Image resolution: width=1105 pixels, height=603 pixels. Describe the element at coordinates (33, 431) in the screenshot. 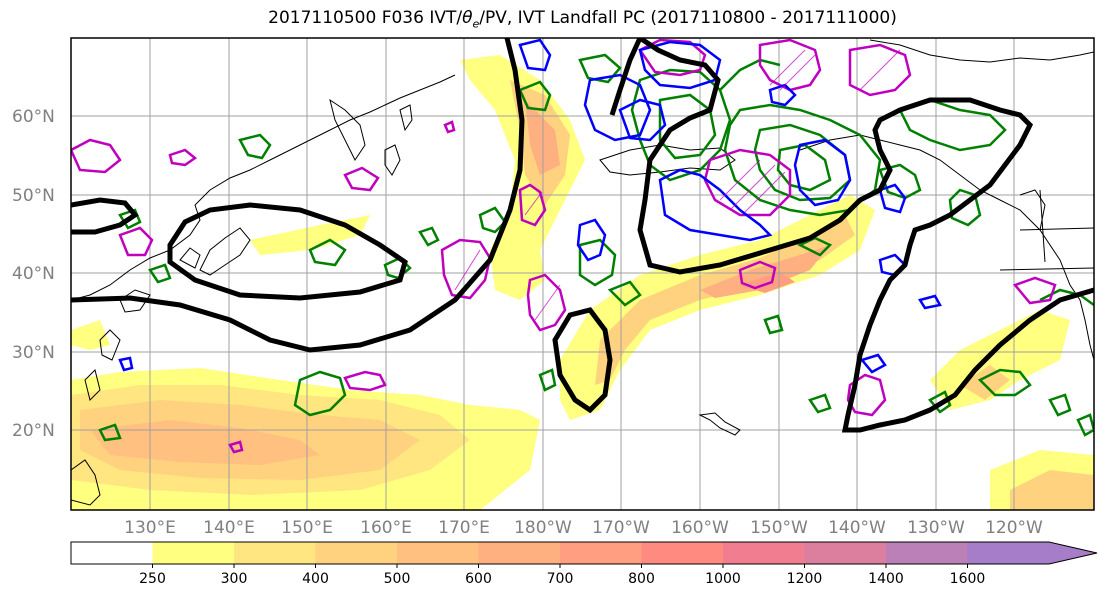

I see `lat-label: 20°N` at that location.